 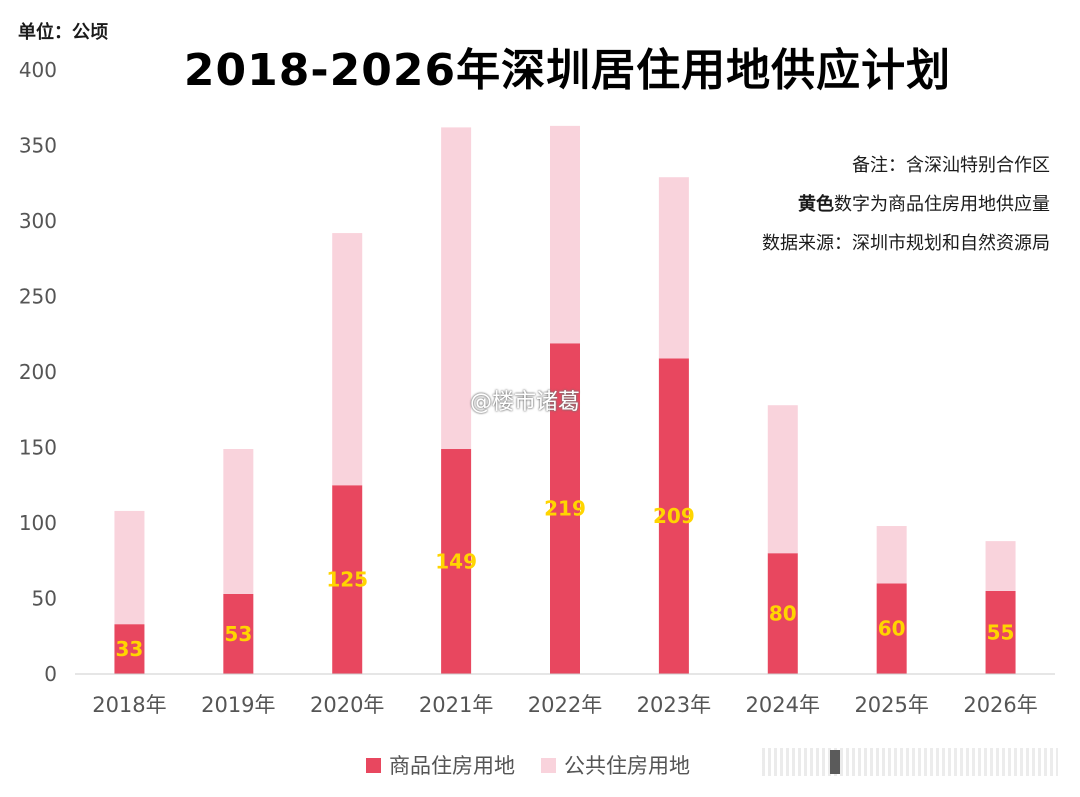 I want to click on y-axis: 0 50 100 150 200 250 300 350 400, so click(x=38, y=372).